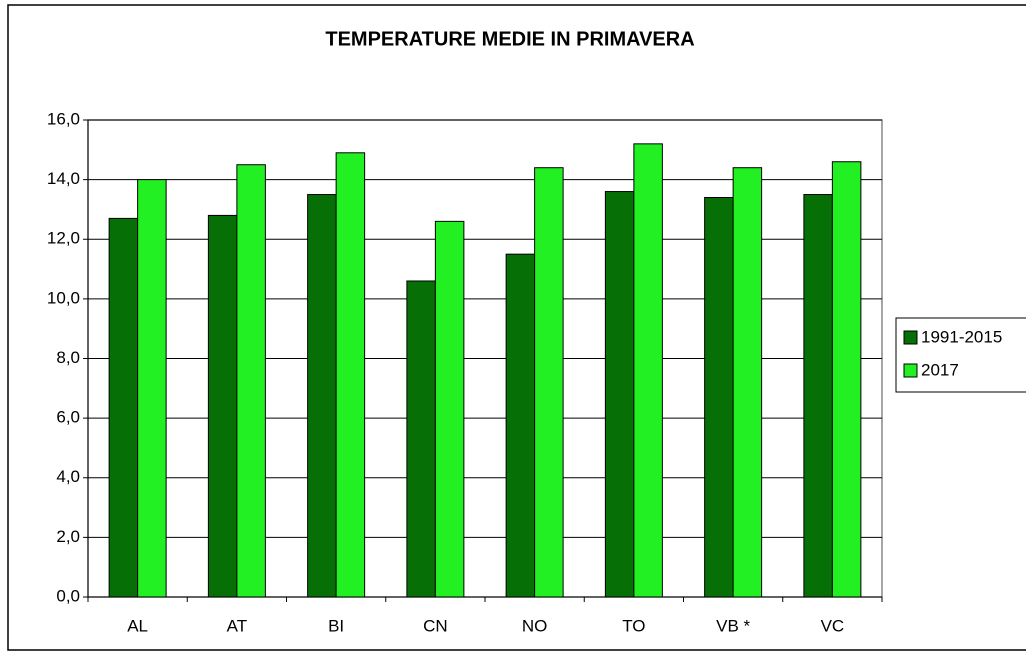 The image size is (1026, 655). Describe the element at coordinates (63, 238) in the screenshot. I see `y-tick-label: 12,0` at that location.